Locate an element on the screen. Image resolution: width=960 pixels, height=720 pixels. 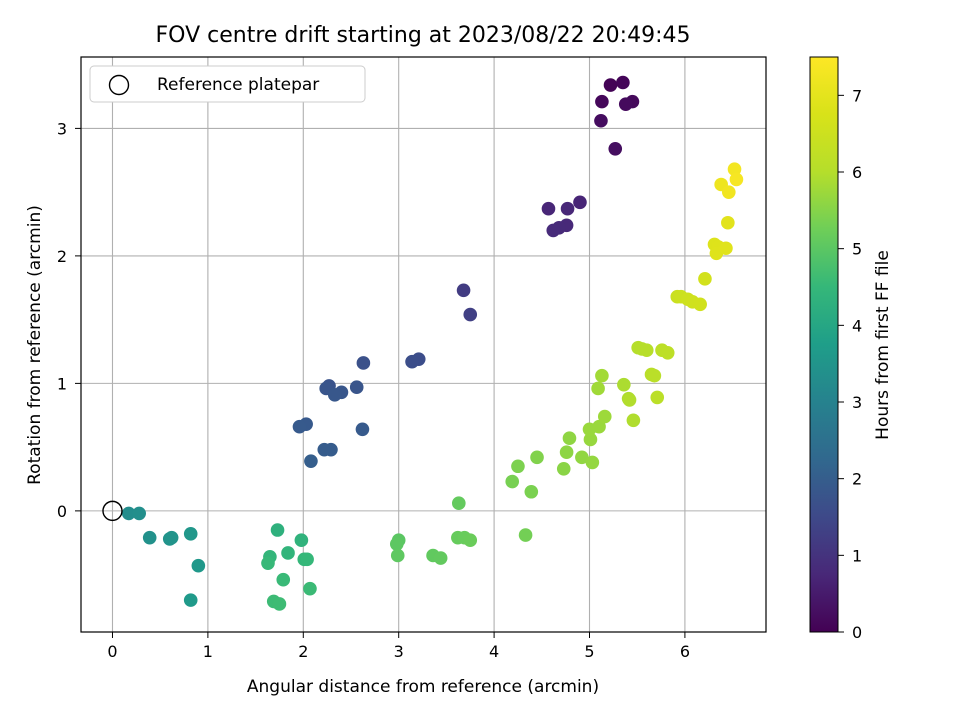
y-tick-label: 1 is located at coordinates (62, 383).